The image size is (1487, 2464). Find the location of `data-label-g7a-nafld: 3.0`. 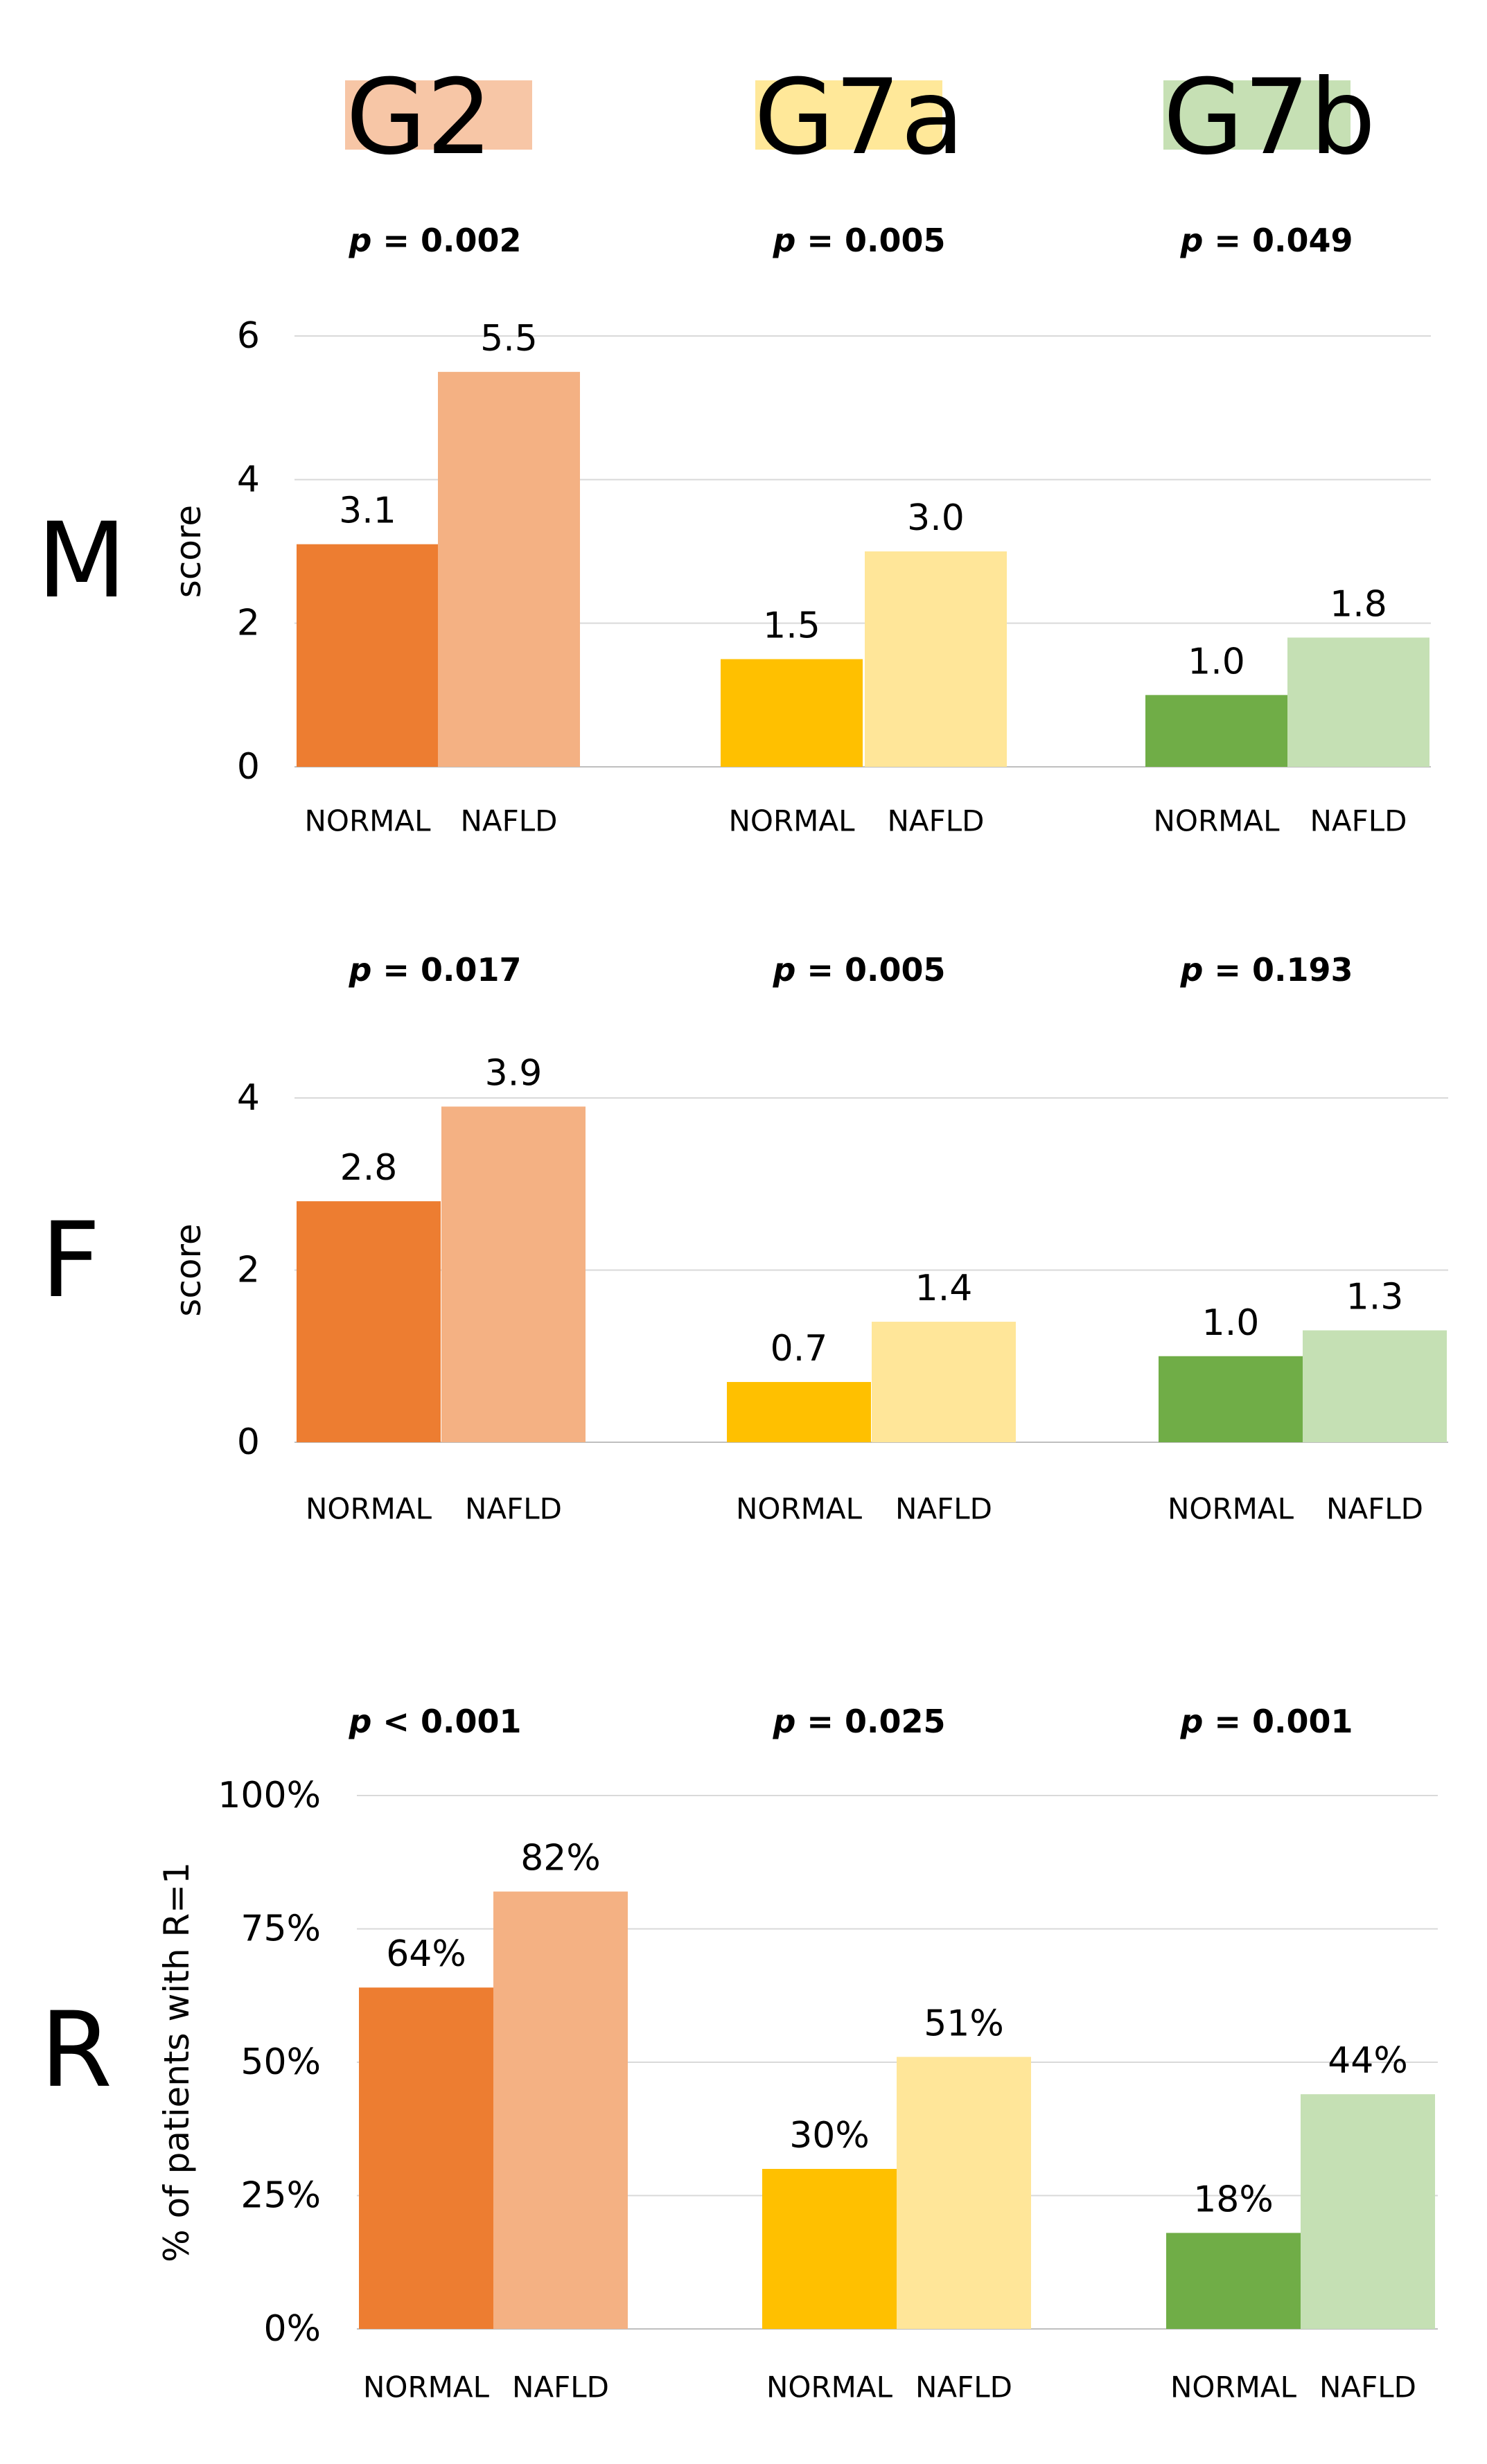

data-label-g7a-nafld: 3.0 is located at coordinates (936, 518).